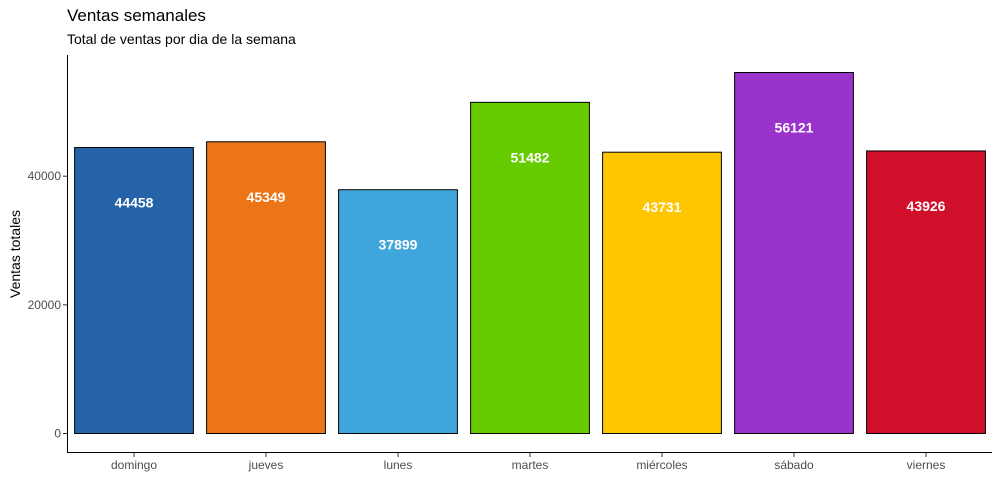  I want to click on data-label-miércoles: 43731, so click(662, 207).